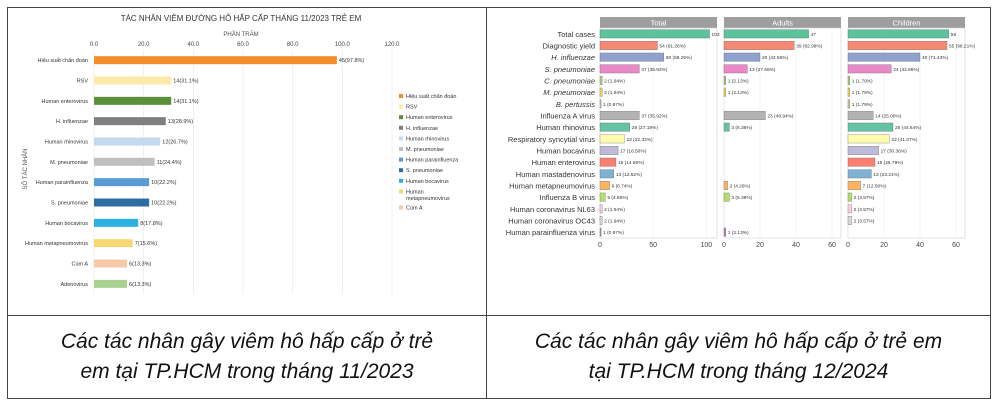  Describe the element at coordinates (186, 82) in the screenshot. I see `left-value-label: 14(31.1%)` at that location.